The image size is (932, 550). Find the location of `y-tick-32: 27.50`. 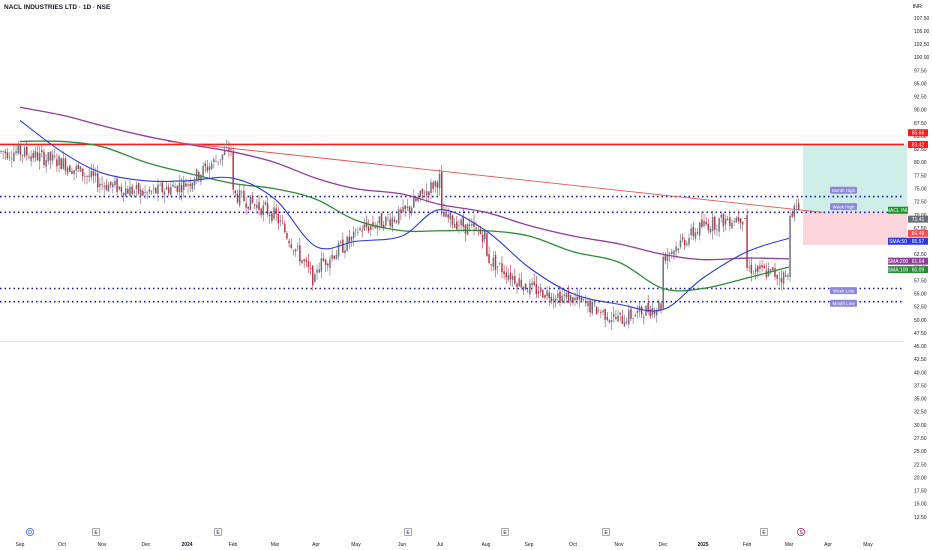

y-tick-32: 27.50 is located at coordinates (920, 439).